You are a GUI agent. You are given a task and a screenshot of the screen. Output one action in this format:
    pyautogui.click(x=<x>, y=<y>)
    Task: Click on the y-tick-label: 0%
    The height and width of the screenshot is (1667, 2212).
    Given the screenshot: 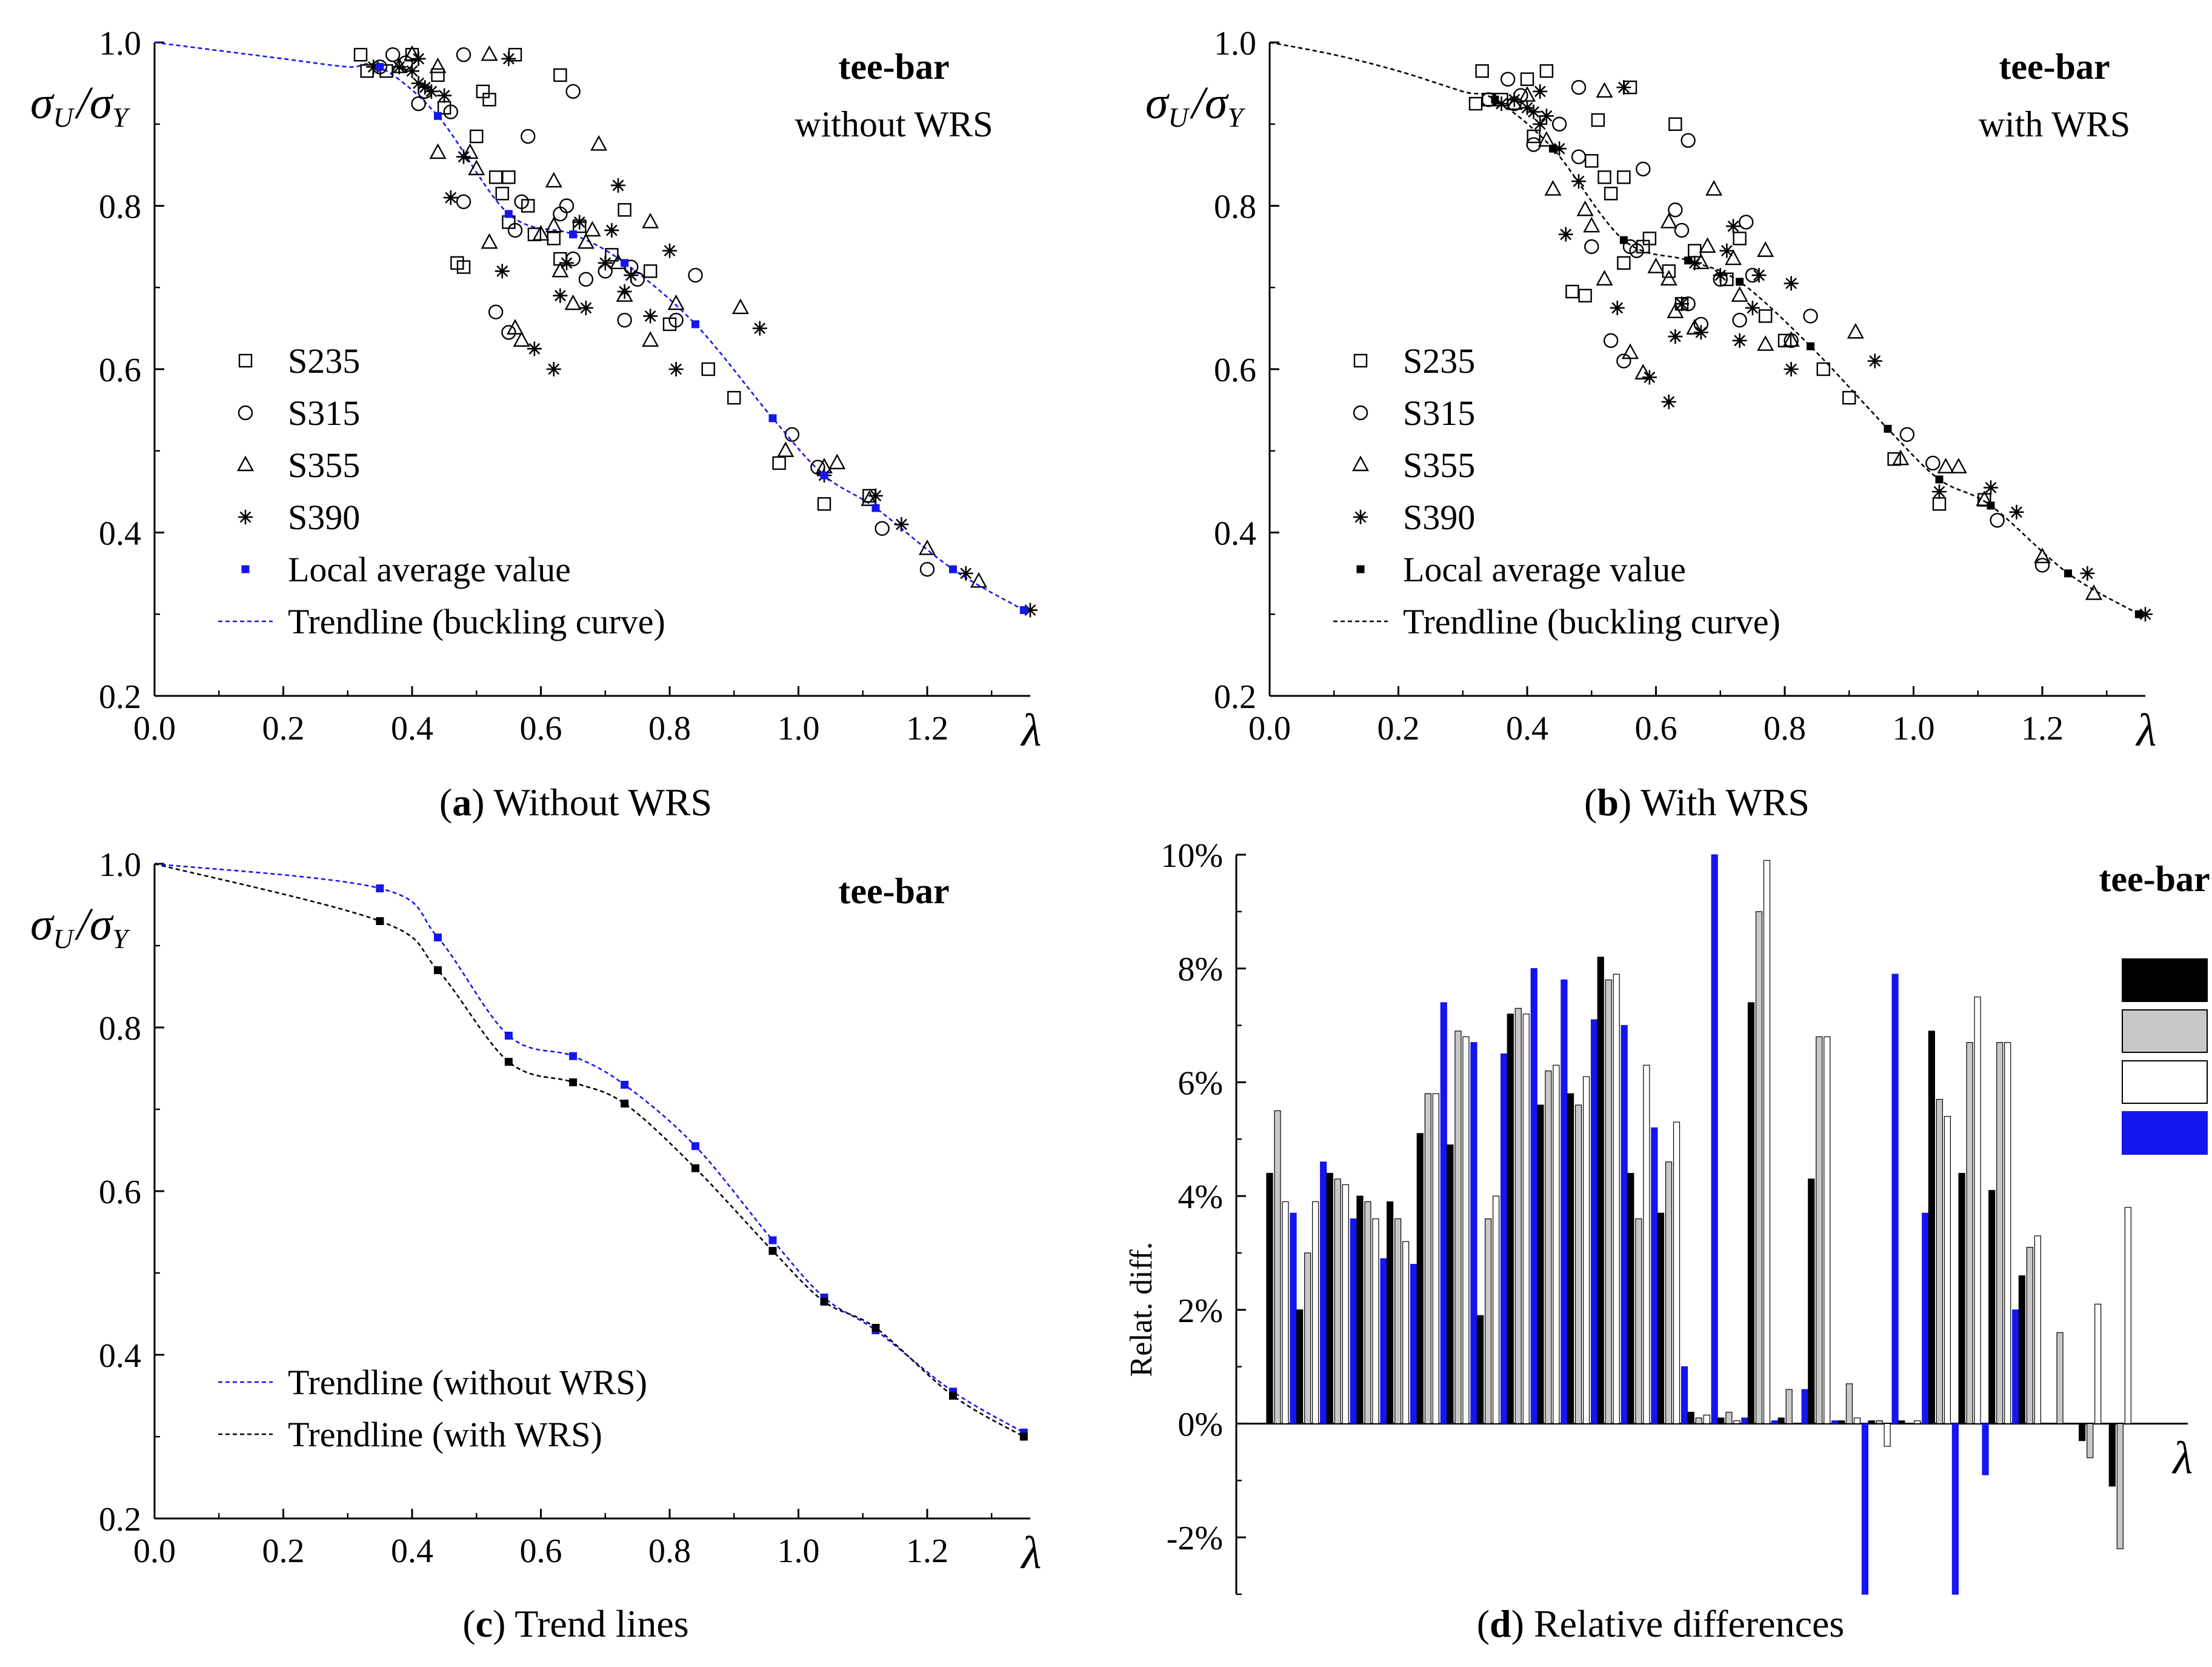 What is the action you would take?
    pyautogui.click(x=1200, y=1424)
    